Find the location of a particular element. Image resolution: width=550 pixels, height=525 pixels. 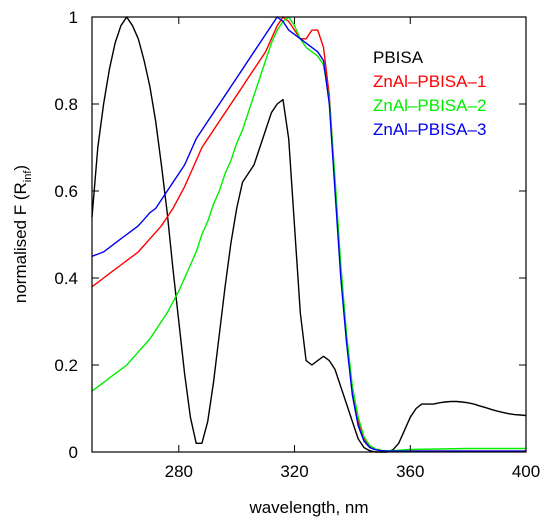

x-axis-label: wavelength, nm is located at coordinates (308, 507).